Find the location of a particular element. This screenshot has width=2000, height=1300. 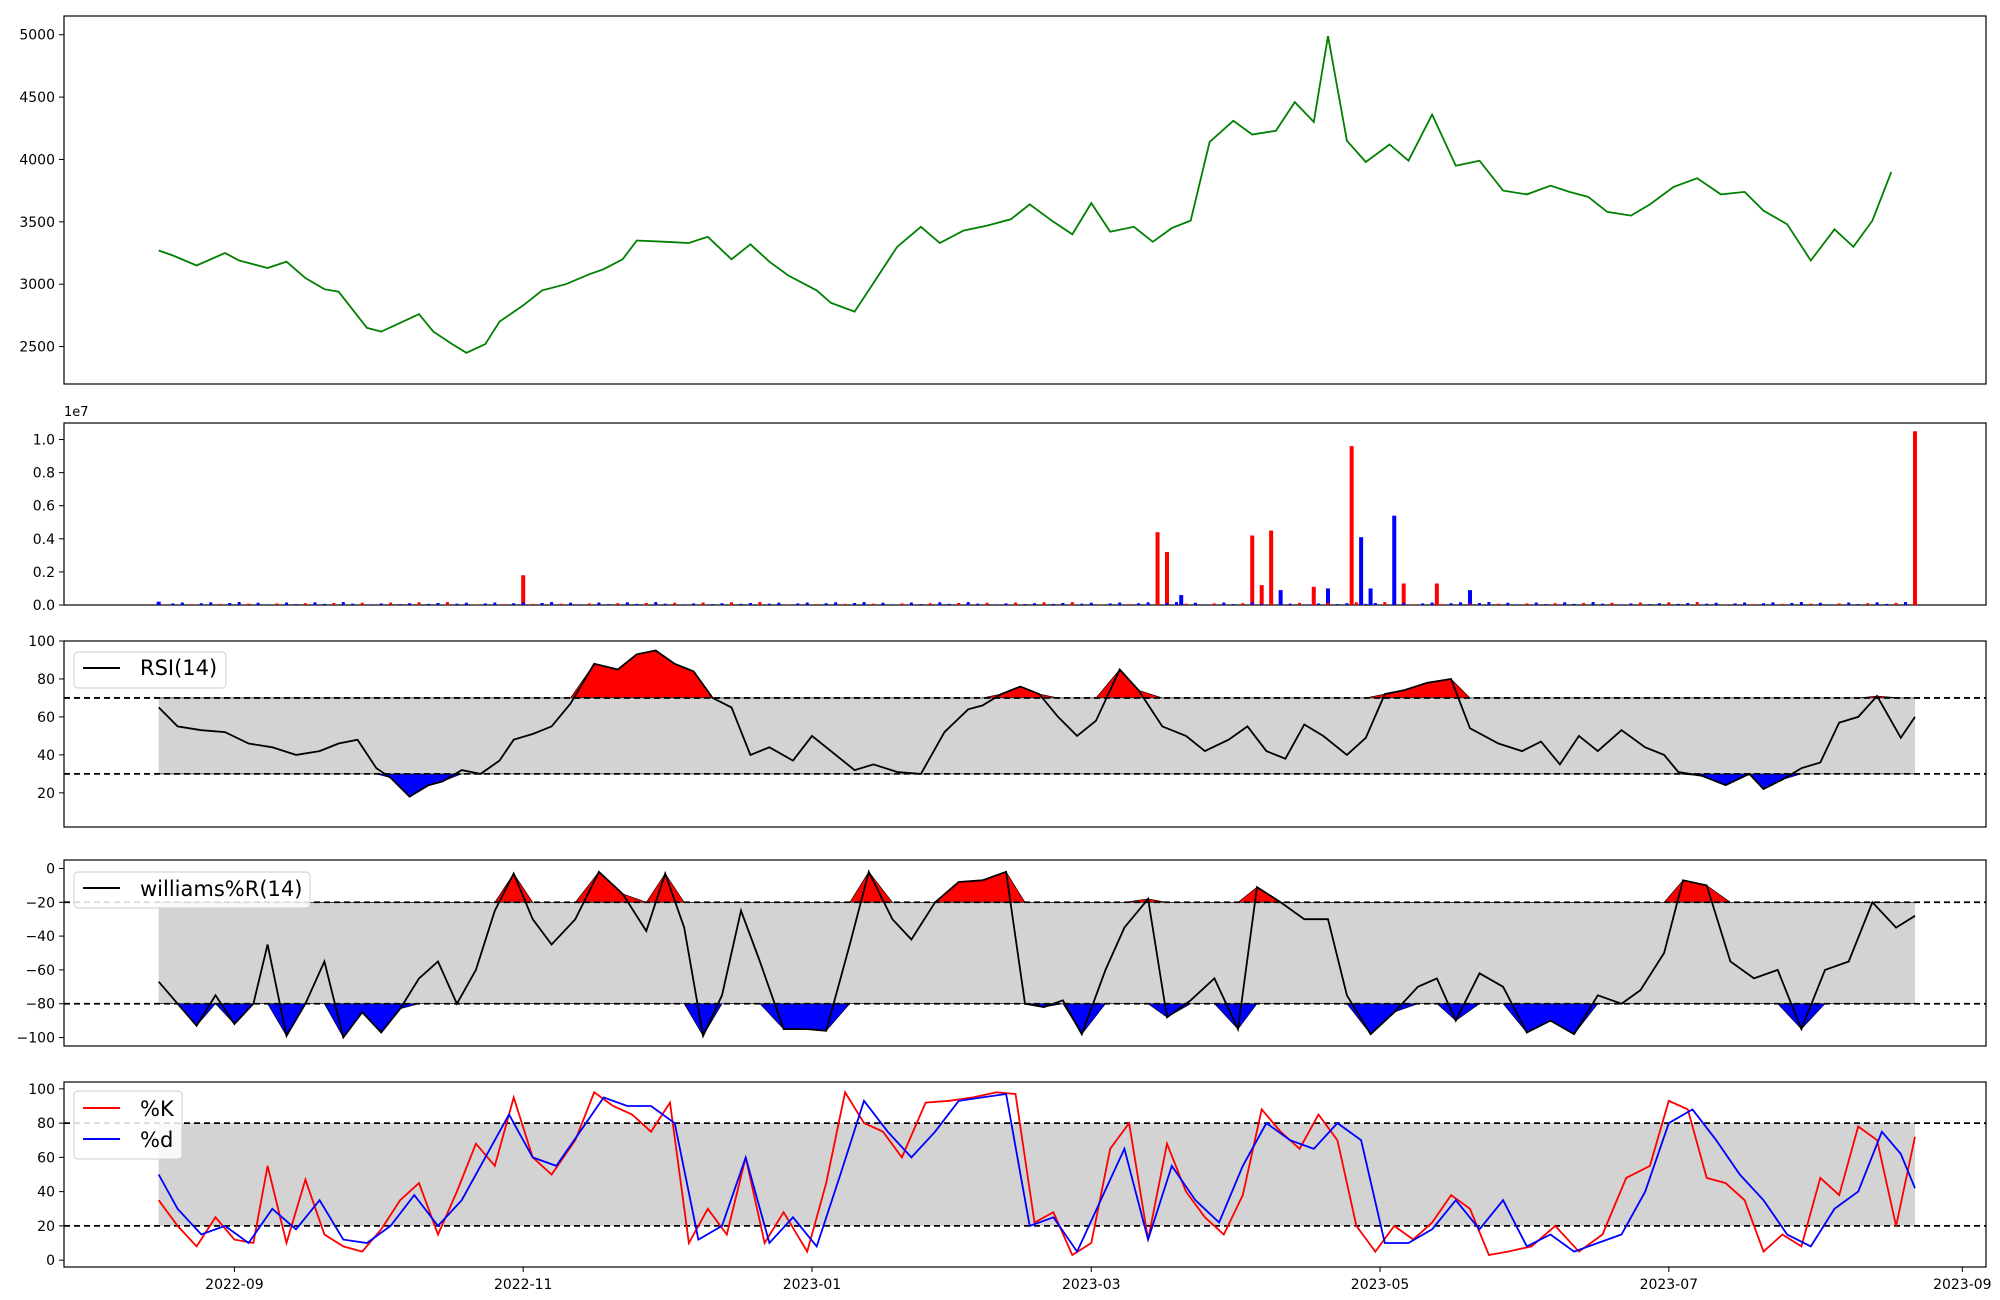

y-tick-label: −60 is located at coordinates (40, 971).